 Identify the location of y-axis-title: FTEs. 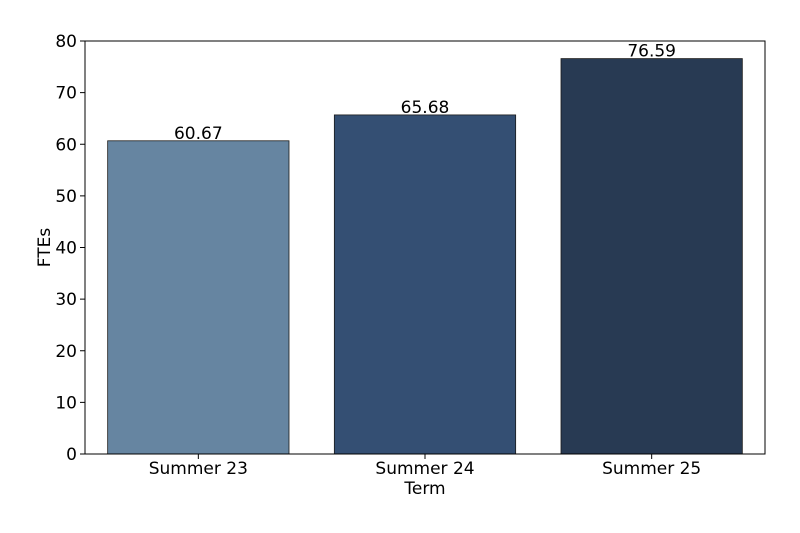
(45, 248).